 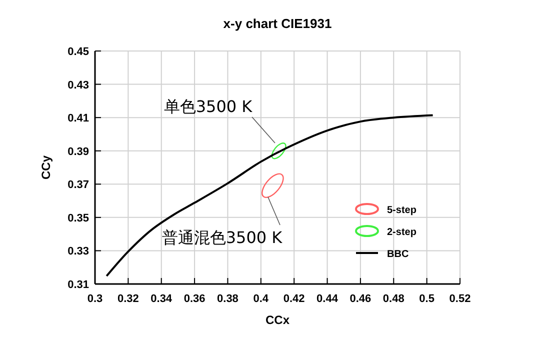 I want to click on x-tick-label: 0.38, so click(x=227, y=299).